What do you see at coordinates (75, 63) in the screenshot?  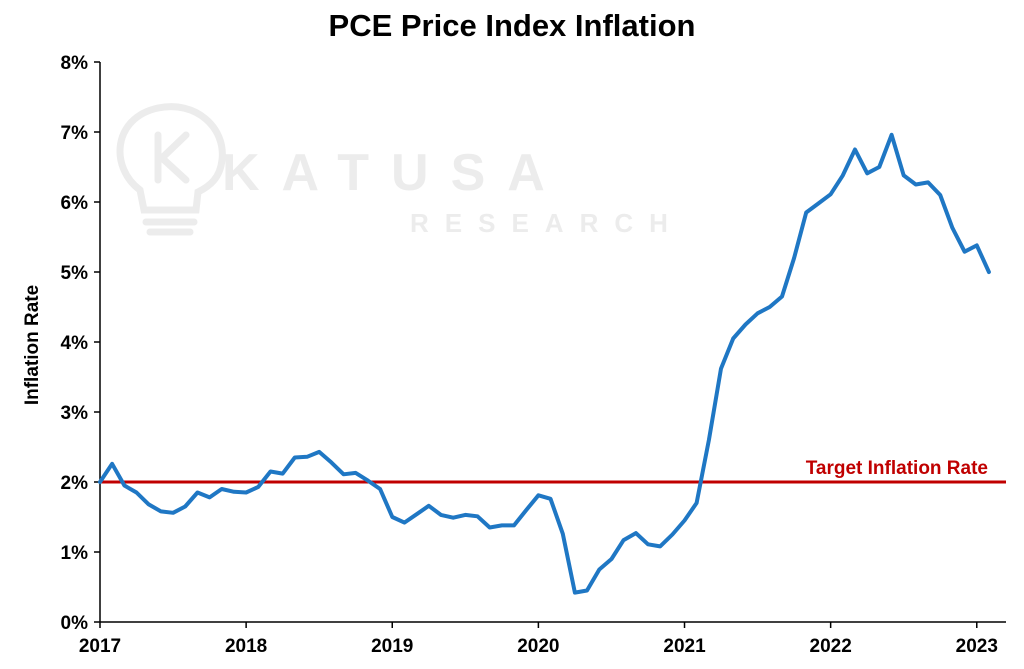 I see `y-tick-label: 8%` at bounding box center [75, 63].